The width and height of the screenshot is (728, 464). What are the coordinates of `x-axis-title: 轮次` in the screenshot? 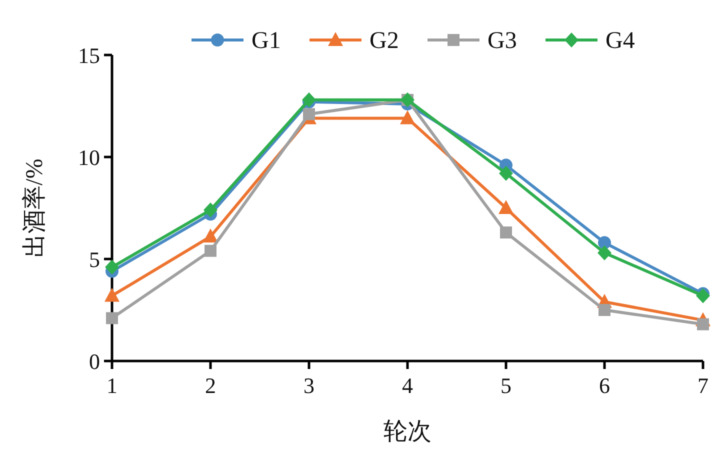 It's located at (408, 432).